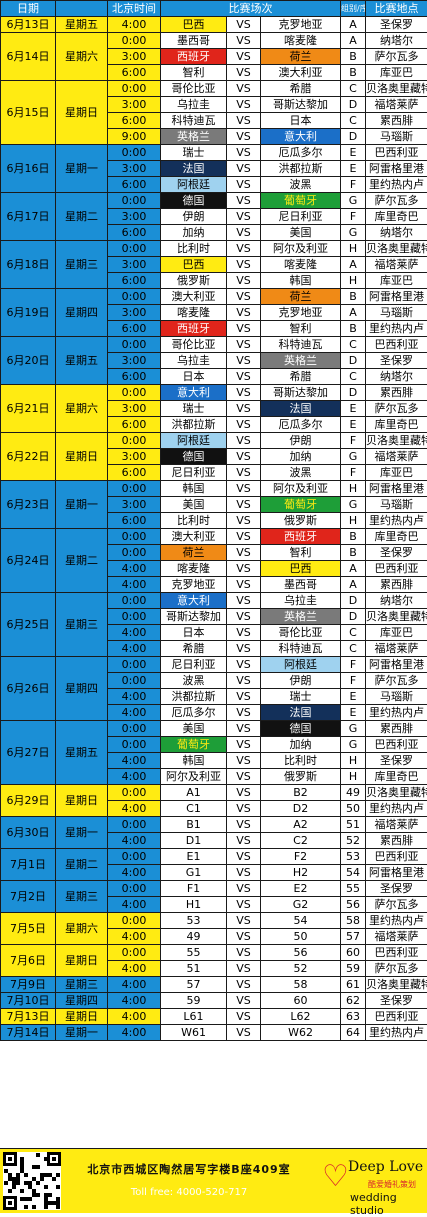 Image resolution: width=427 pixels, height=1217 pixels. What do you see at coordinates (396, 9) in the screenshot?
I see `header-venue: 比赛地点` at bounding box center [396, 9].